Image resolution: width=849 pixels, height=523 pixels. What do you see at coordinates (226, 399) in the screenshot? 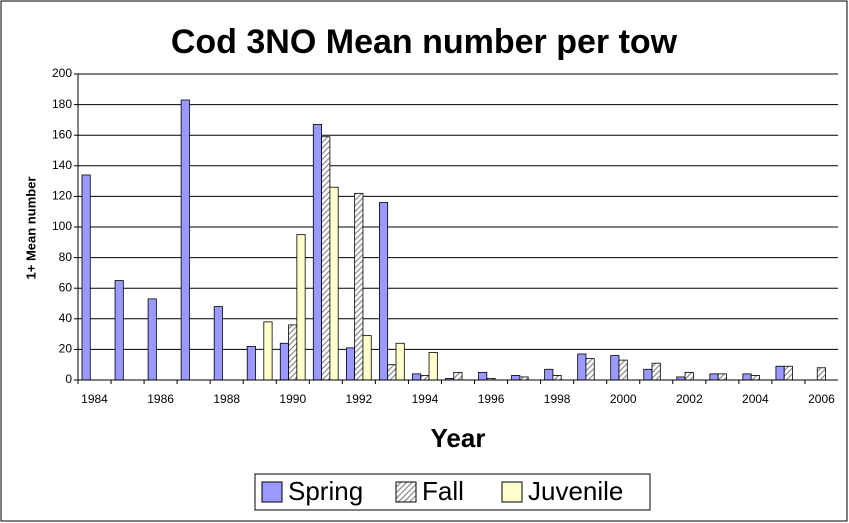
I see `x-tick-label: 1988` at bounding box center [226, 399].